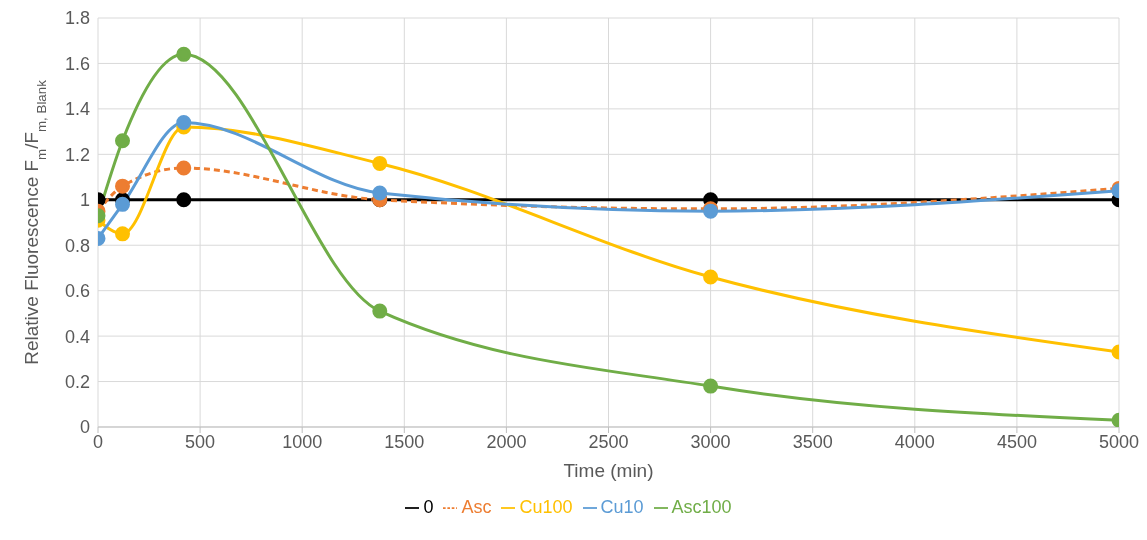 The height and width of the screenshot is (540, 1147). What do you see at coordinates (476, 507) in the screenshot?
I see `legend-label: Asc` at bounding box center [476, 507].